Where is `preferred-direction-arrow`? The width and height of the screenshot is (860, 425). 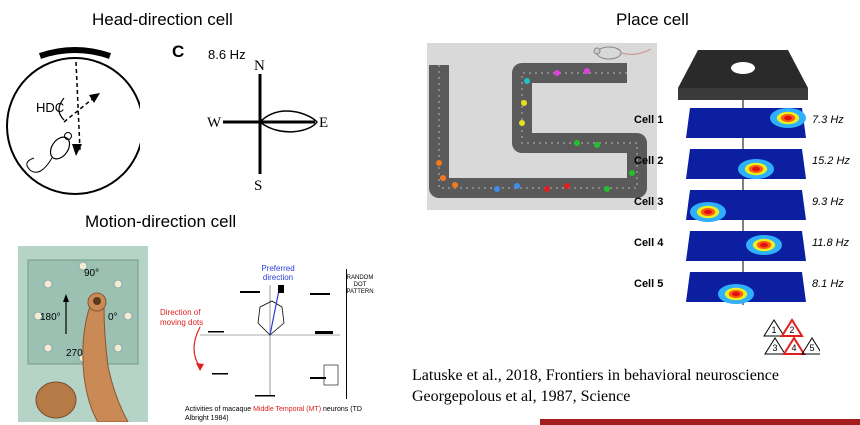
preferred-direction-arrow is located at coordinates (275, 310).